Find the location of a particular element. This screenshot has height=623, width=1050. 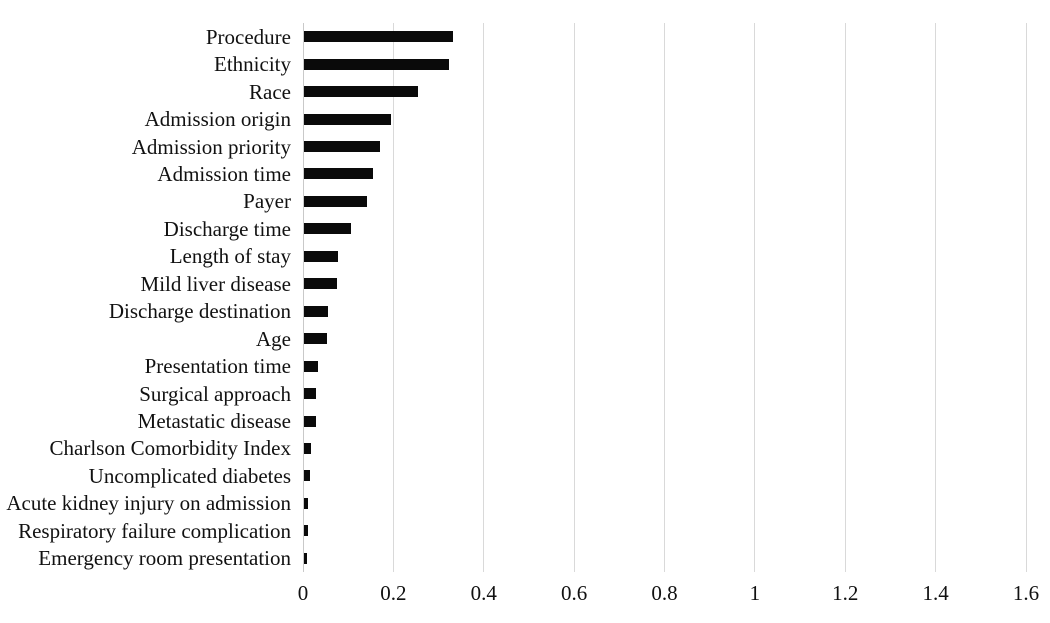

category-label: Mild liver disease is located at coordinates (215, 283).